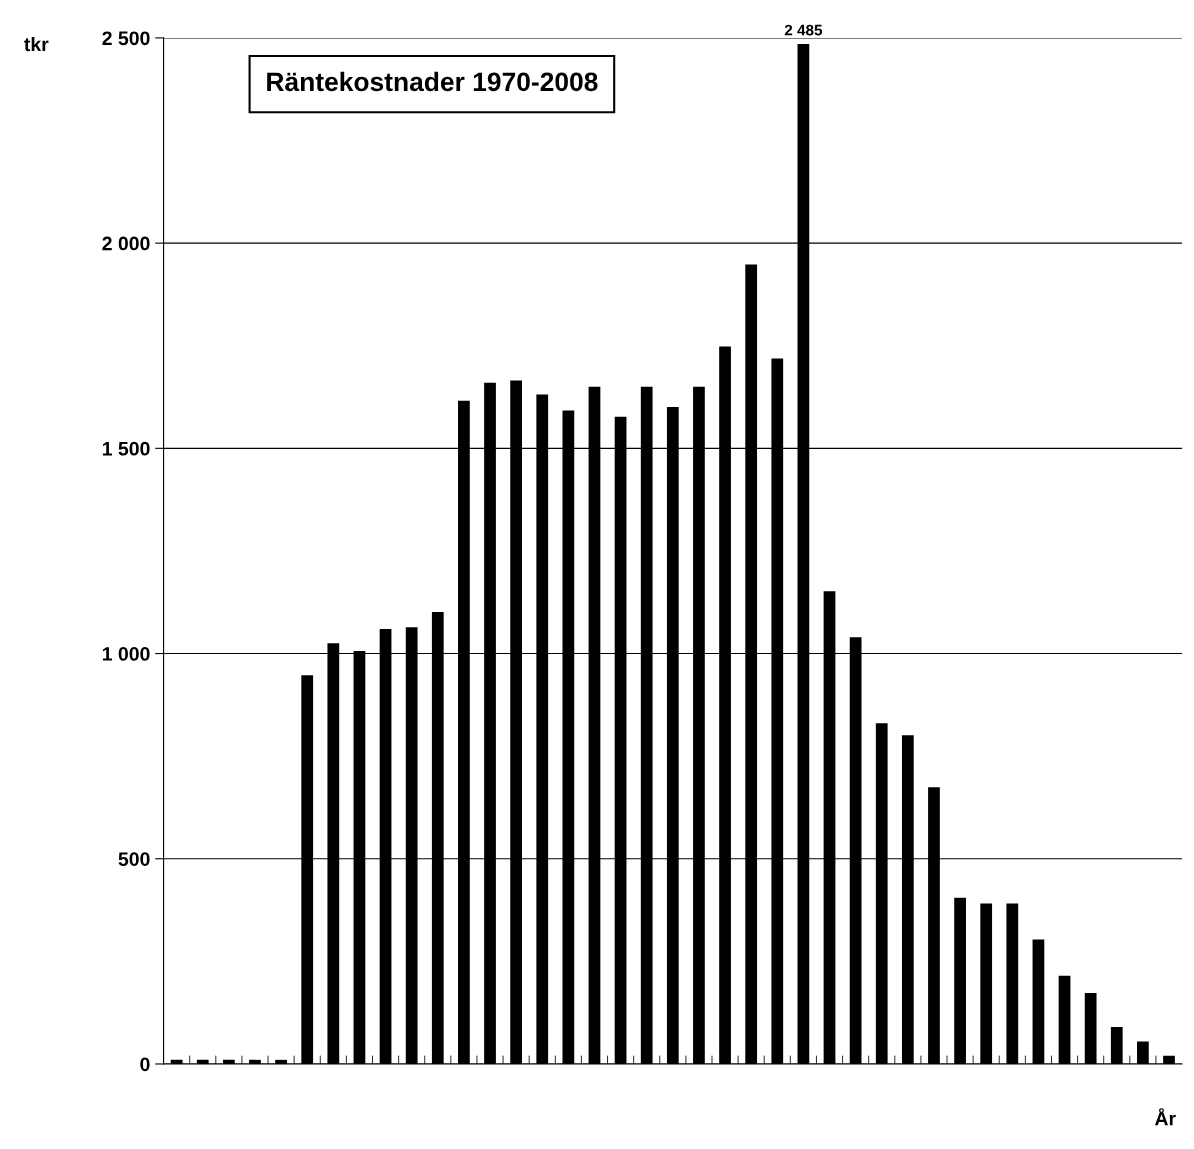 The image size is (1194, 1149). Describe the element at coordinates (145, 1064) in the screenshot. I see `y-tick-label: 0` at that location.